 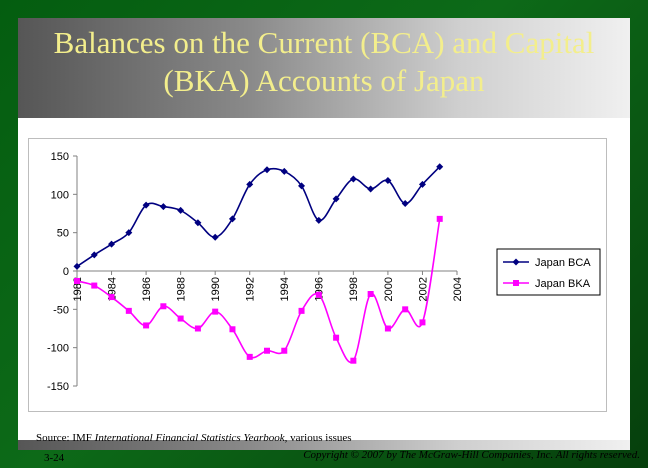 What do you see at coordinates (423, 289) in the screenshot?
I see `x-tick-label: 2002` at bounding box center [423, 289].